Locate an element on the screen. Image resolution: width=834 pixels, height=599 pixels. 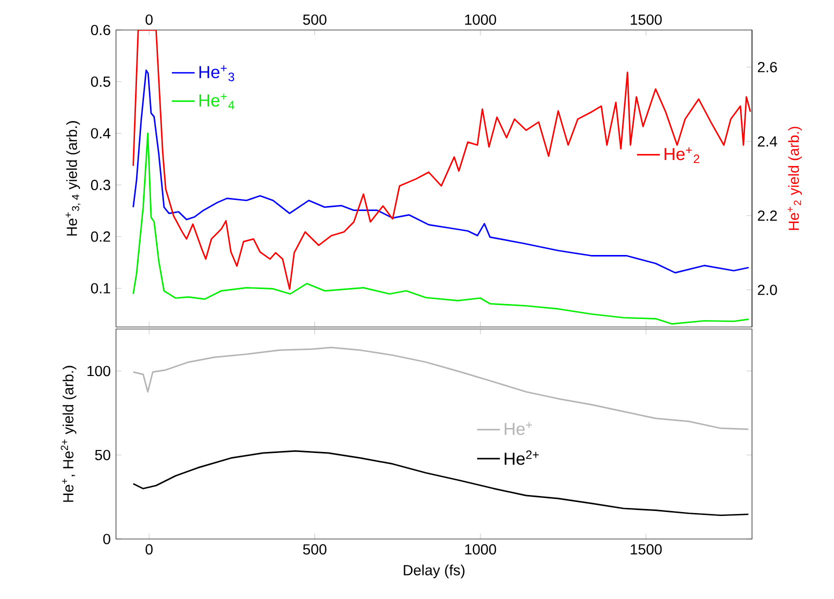
x-axis-title: Delay (fs) is located at coordinates (434, 571).